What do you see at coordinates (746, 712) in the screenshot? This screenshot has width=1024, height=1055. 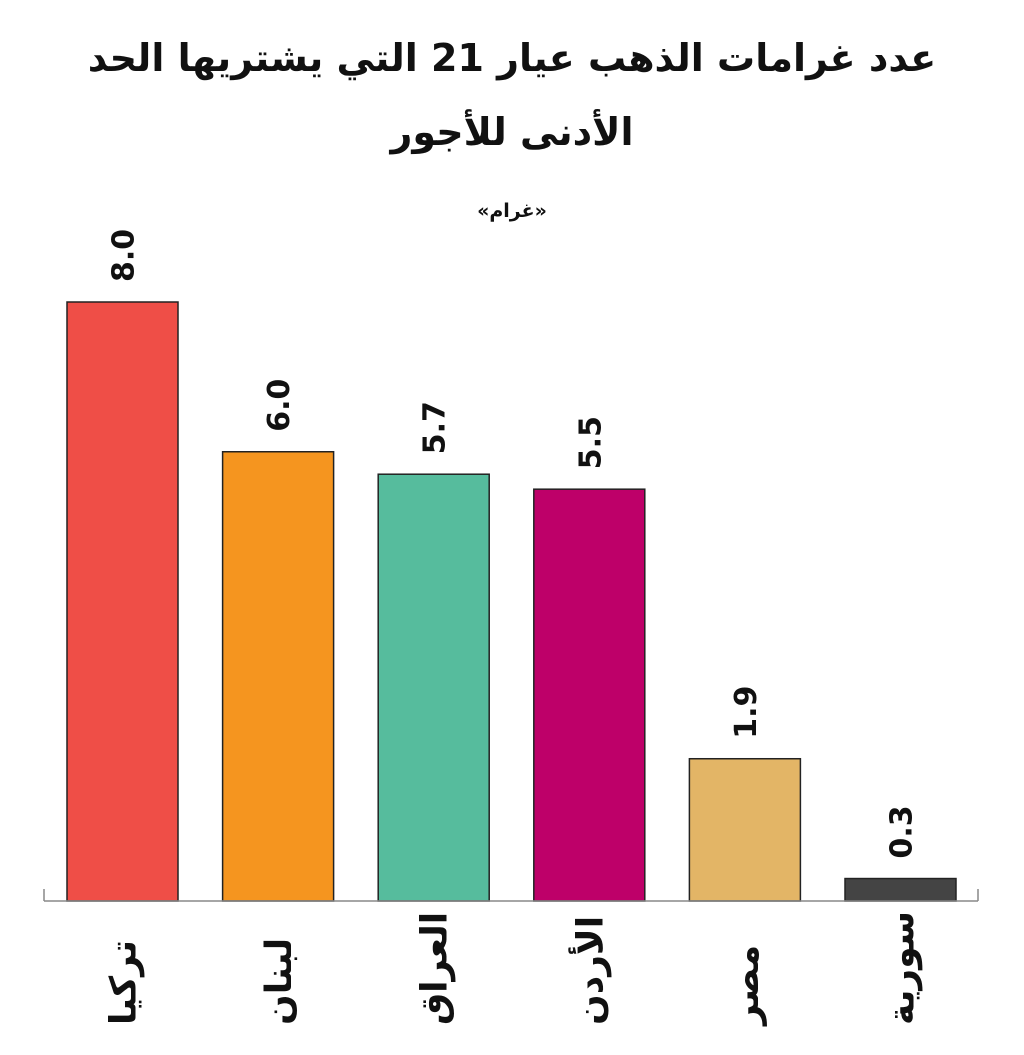 I see `value-label-5: 1.9` at bounding box center [746, 712].